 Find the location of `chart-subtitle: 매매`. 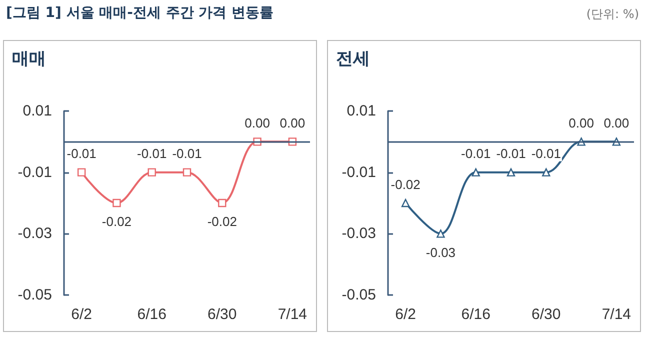

chart-subtitle: 매매 is located at coordinates (29, 59).